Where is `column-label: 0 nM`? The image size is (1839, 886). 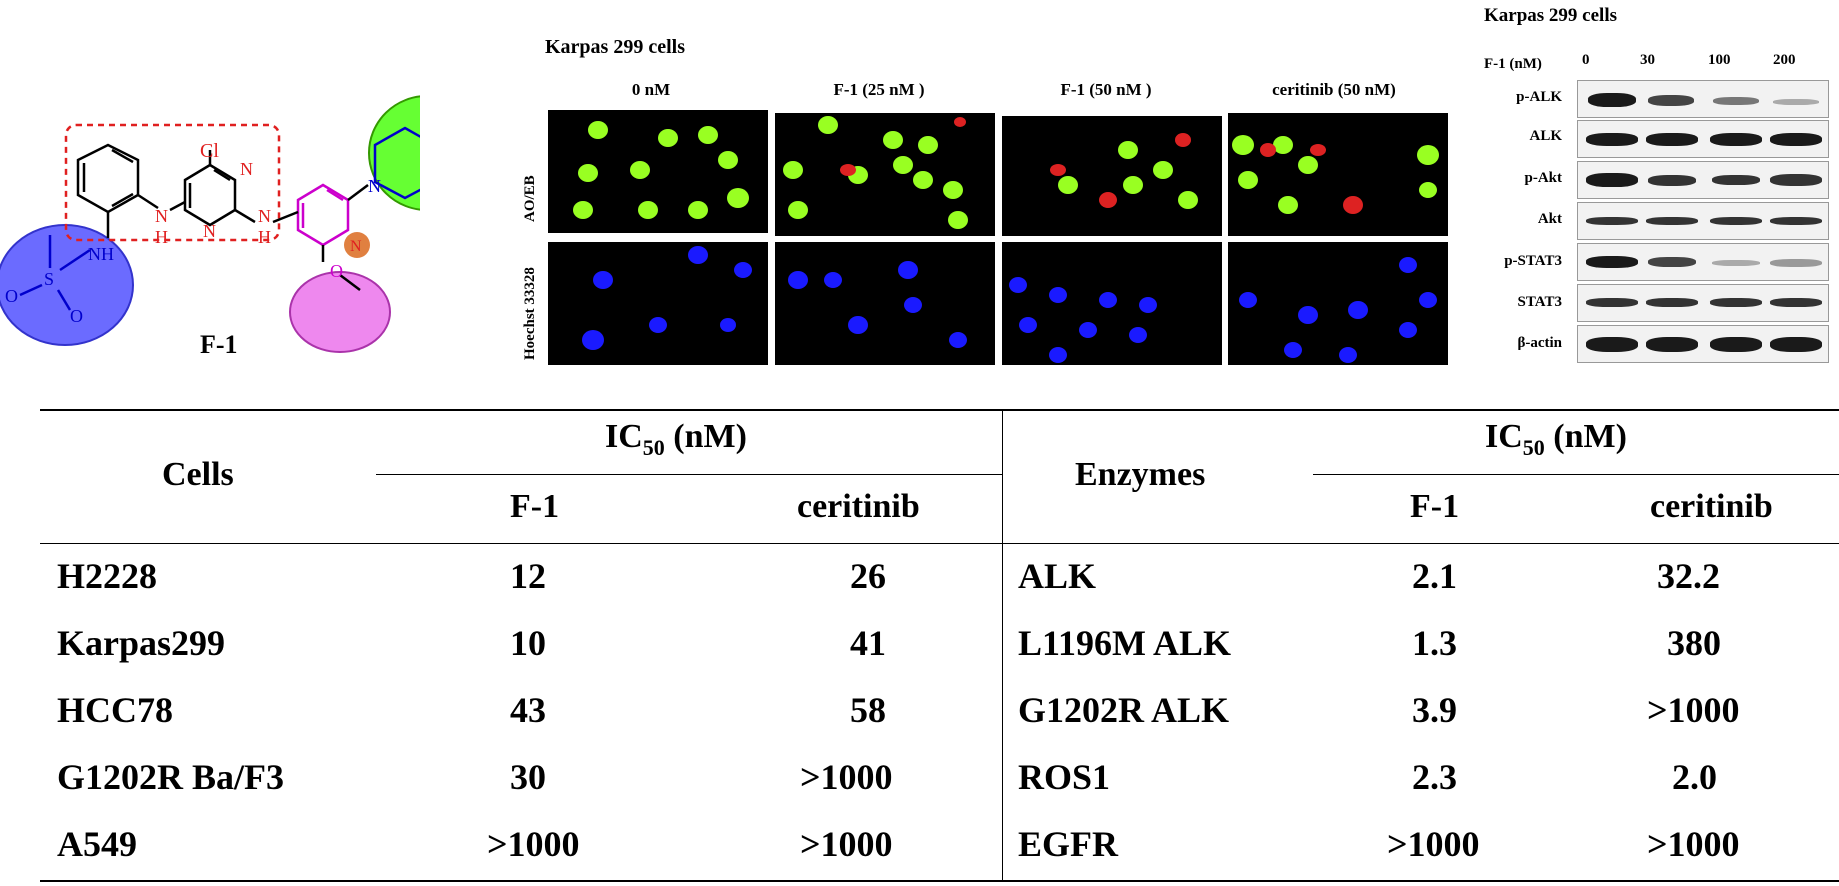
column-label: 0 nM is located at coordinates (651, 89).